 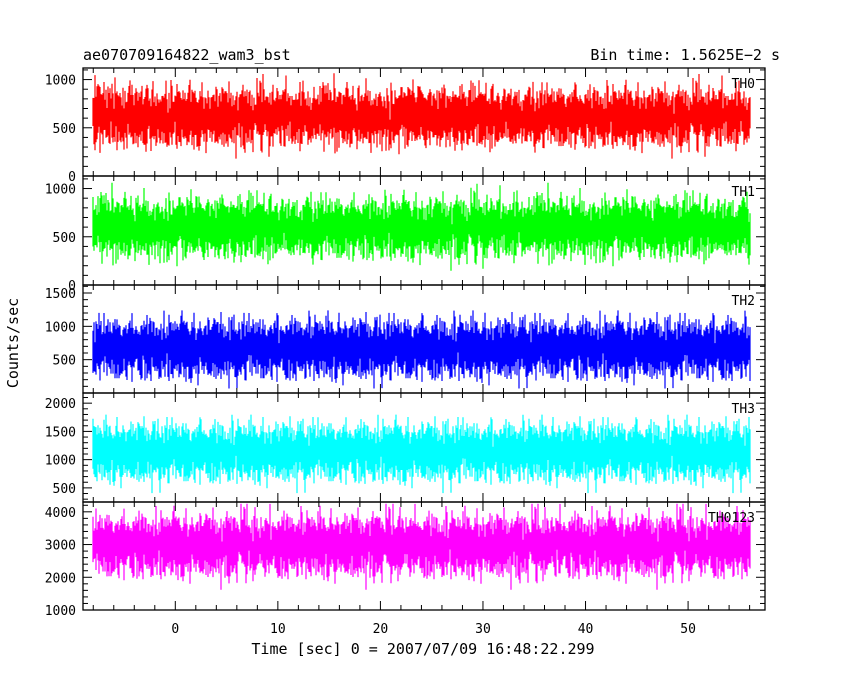 I want to click on panel-th0123: 1000 2000 3000 4000 TH0123, so click(x=405, y=560).